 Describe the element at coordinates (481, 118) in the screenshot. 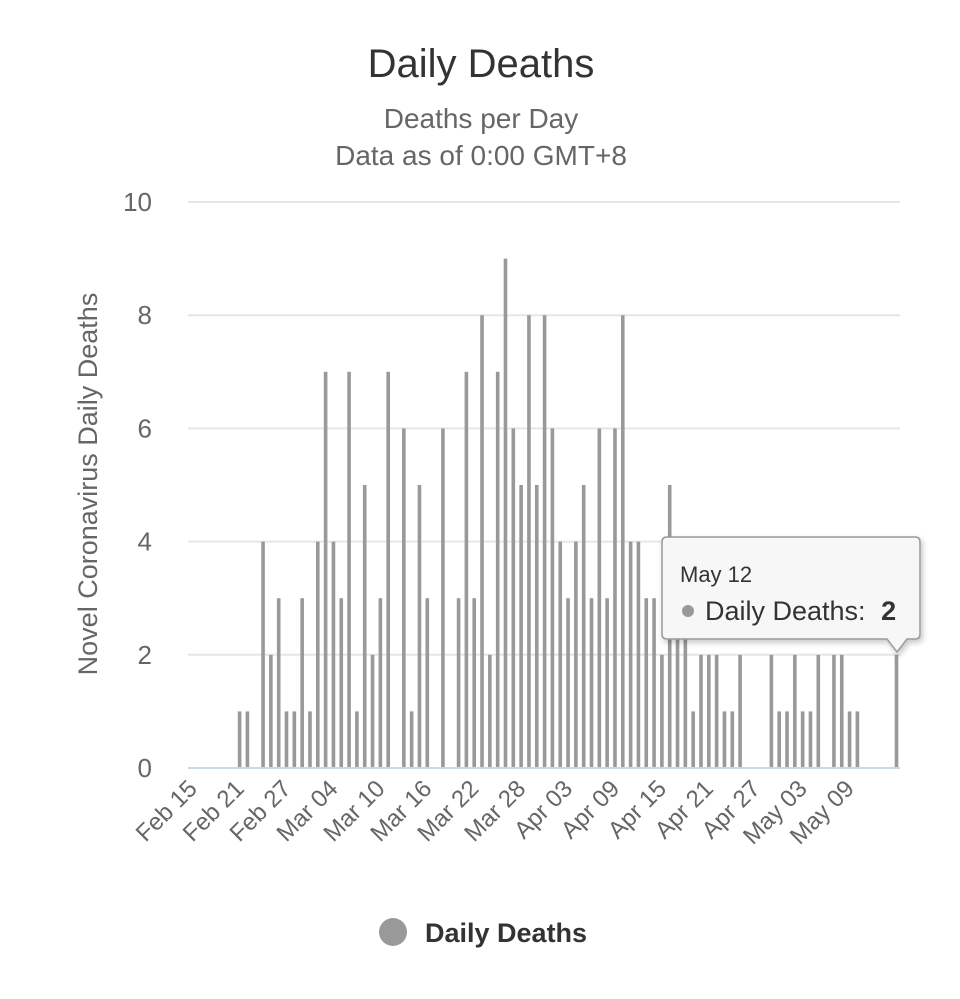

I see `chart-subtitle-line-1: Deaths per Day` at that location.